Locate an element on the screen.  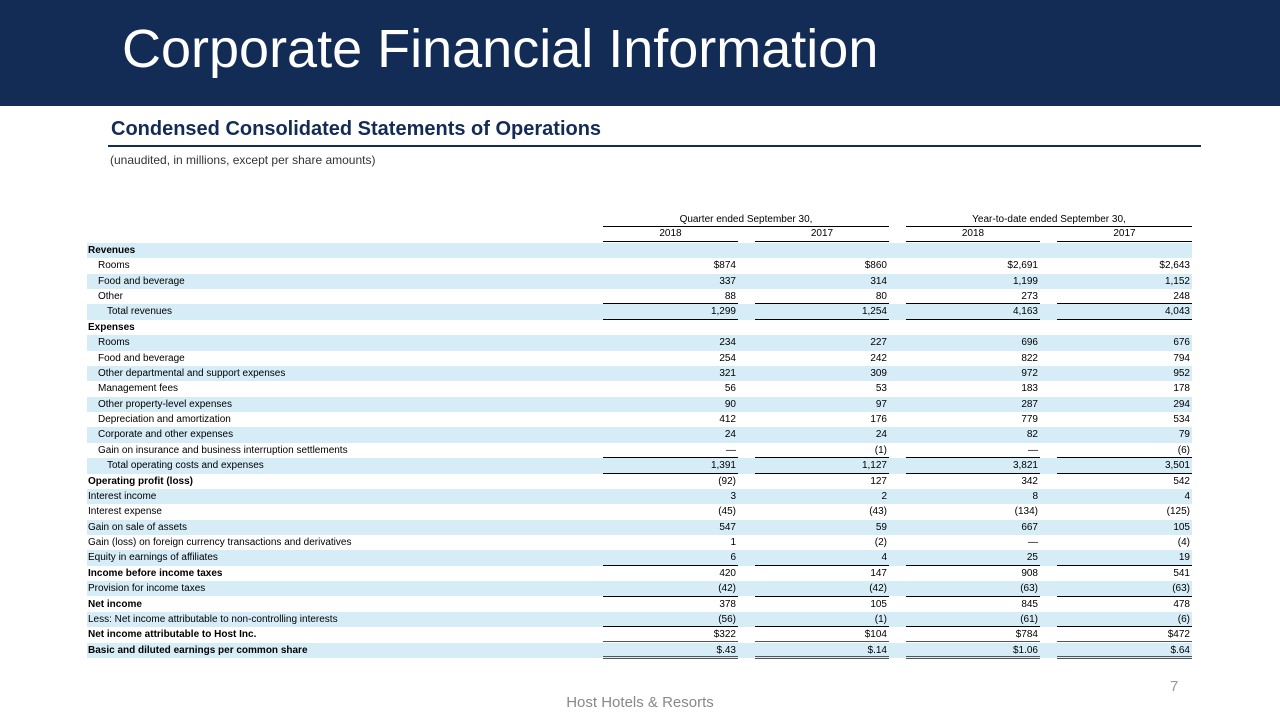
row-value: 2 is located at coordinates (884, 496).